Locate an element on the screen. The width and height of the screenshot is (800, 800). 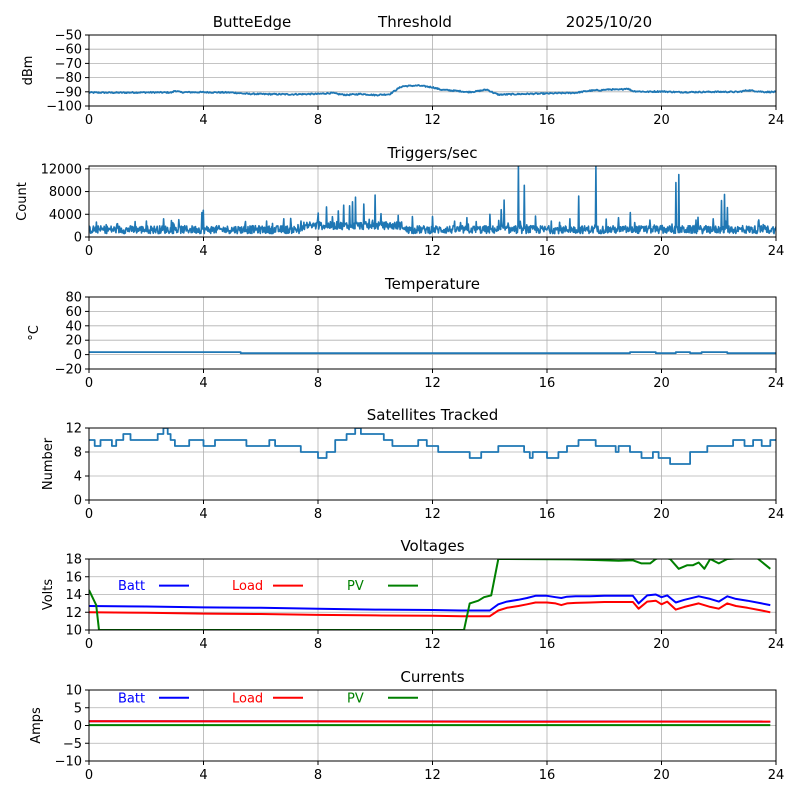
ytick-label-threshold-4: −60 is located at coordinates (68, 50).